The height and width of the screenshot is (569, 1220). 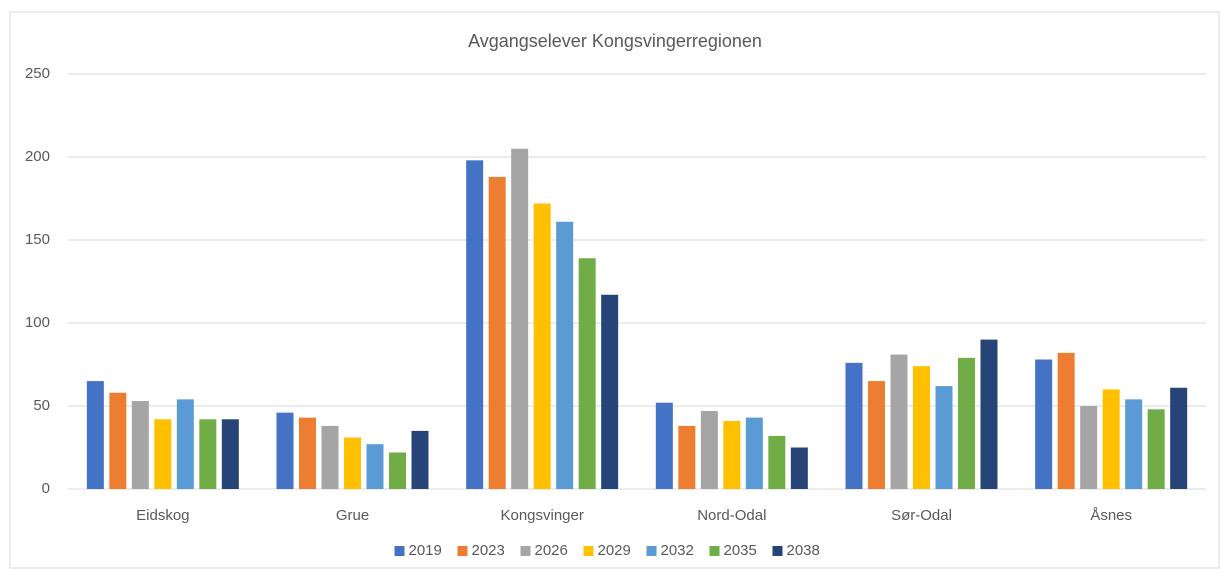 I want to click on y-tick-label: 0, so click(x=46, y=488).